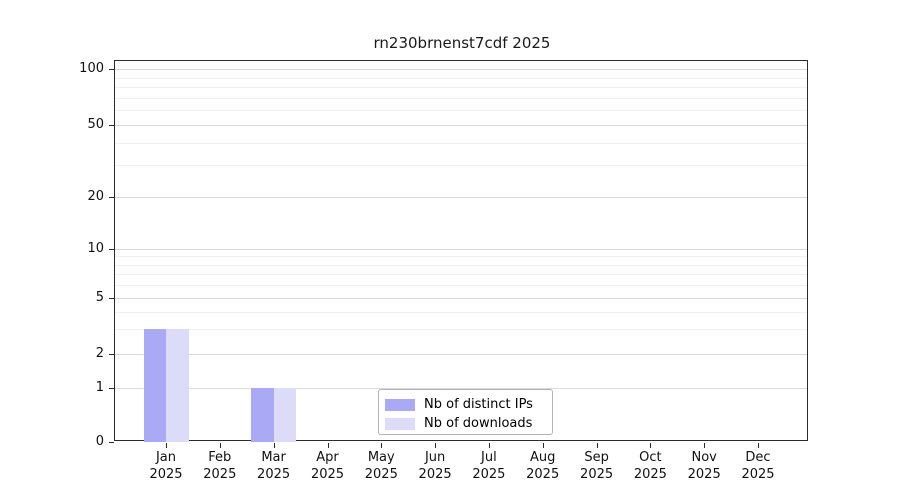  Describe the element at coordinates (95, 196) in the screenshot. I see `y-tick-label: 20` at that location.